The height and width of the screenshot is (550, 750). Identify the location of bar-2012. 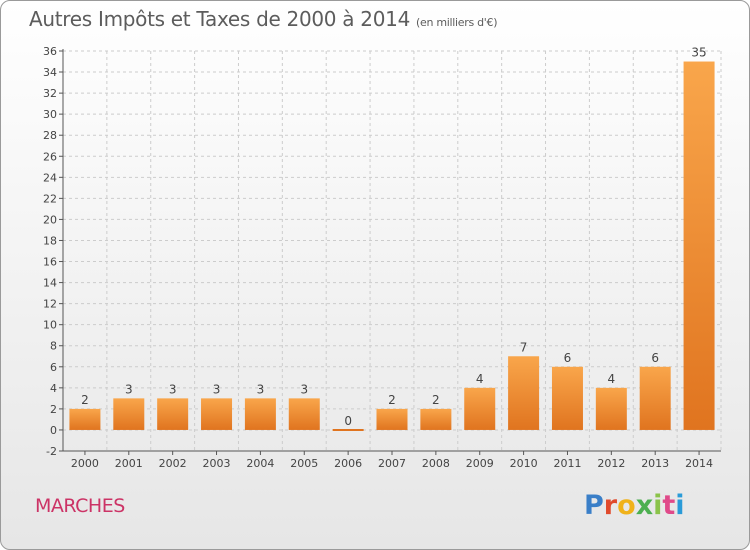
(611, 408).